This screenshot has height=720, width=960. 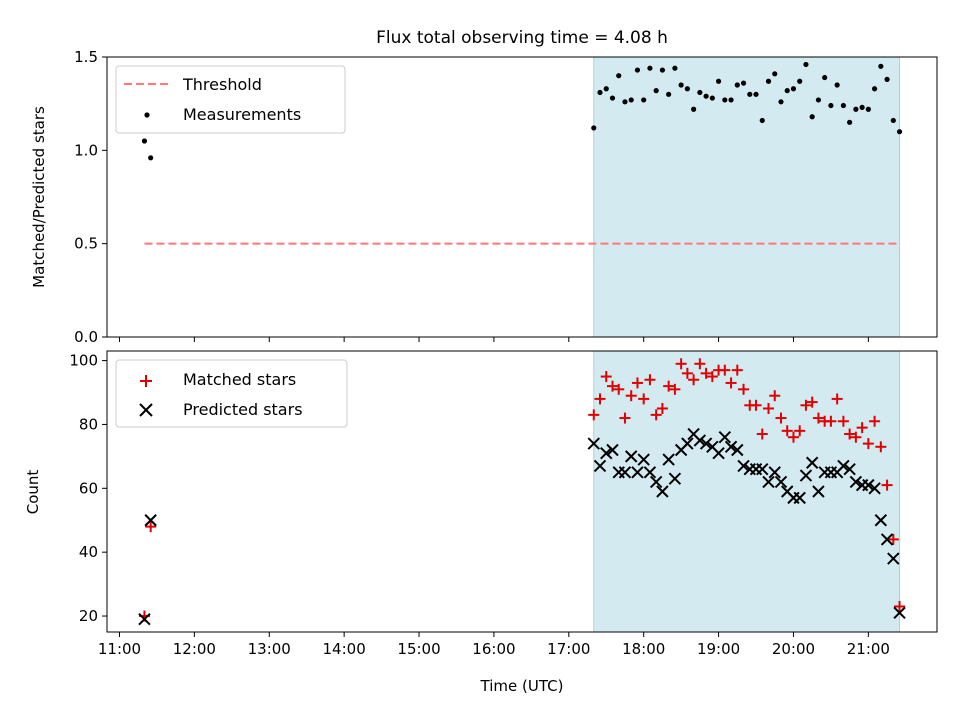 I want to click on x-tick-label: 14:00, so click(x=344, y=649).